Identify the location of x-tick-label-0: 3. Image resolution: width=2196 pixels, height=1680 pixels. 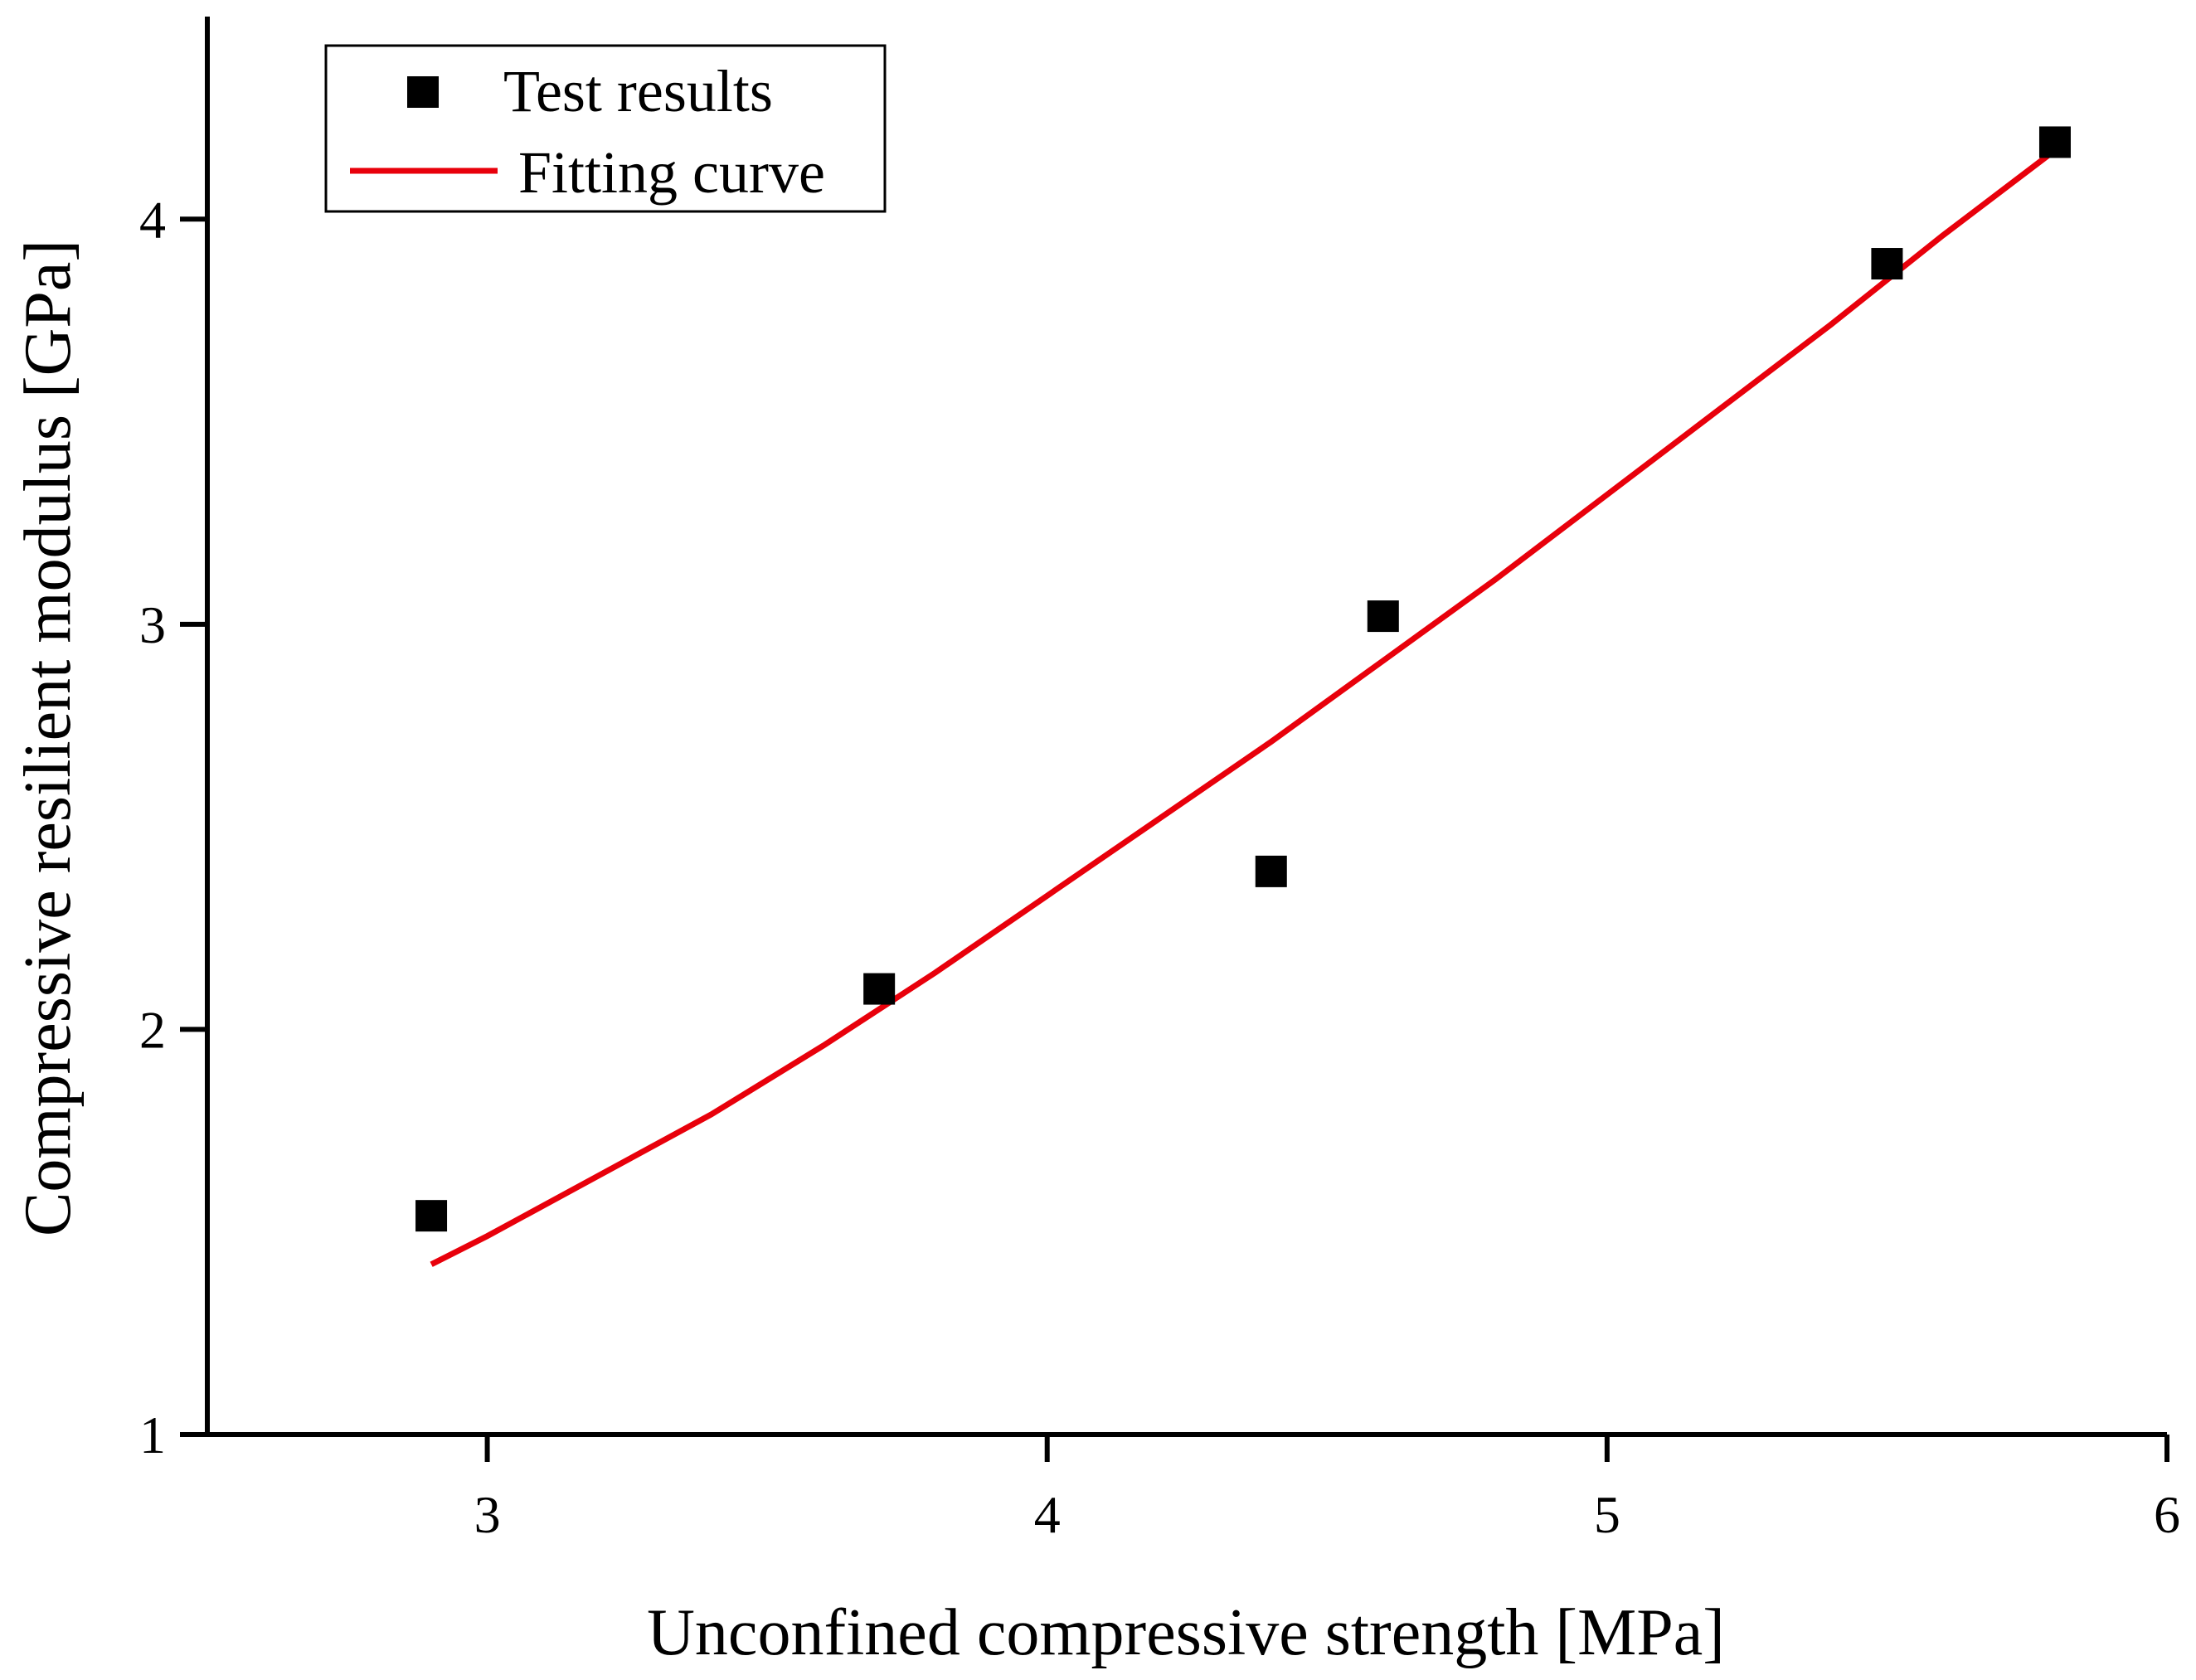
(488, 1514).